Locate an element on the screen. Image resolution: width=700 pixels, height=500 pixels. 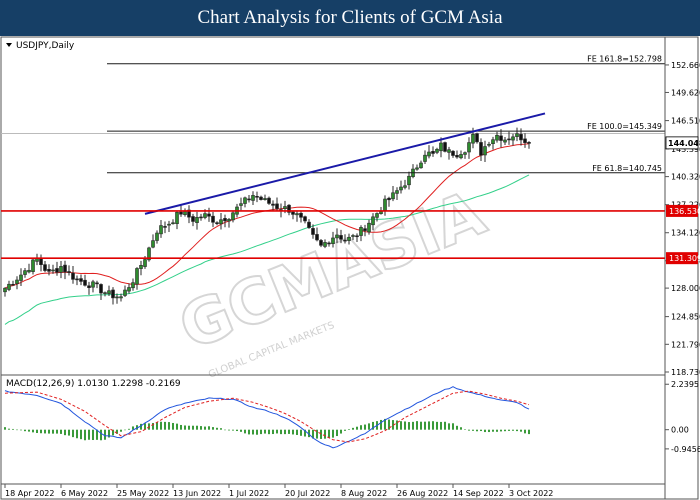
price-tick-label: 134.120 is located at coordinates (685, 233).